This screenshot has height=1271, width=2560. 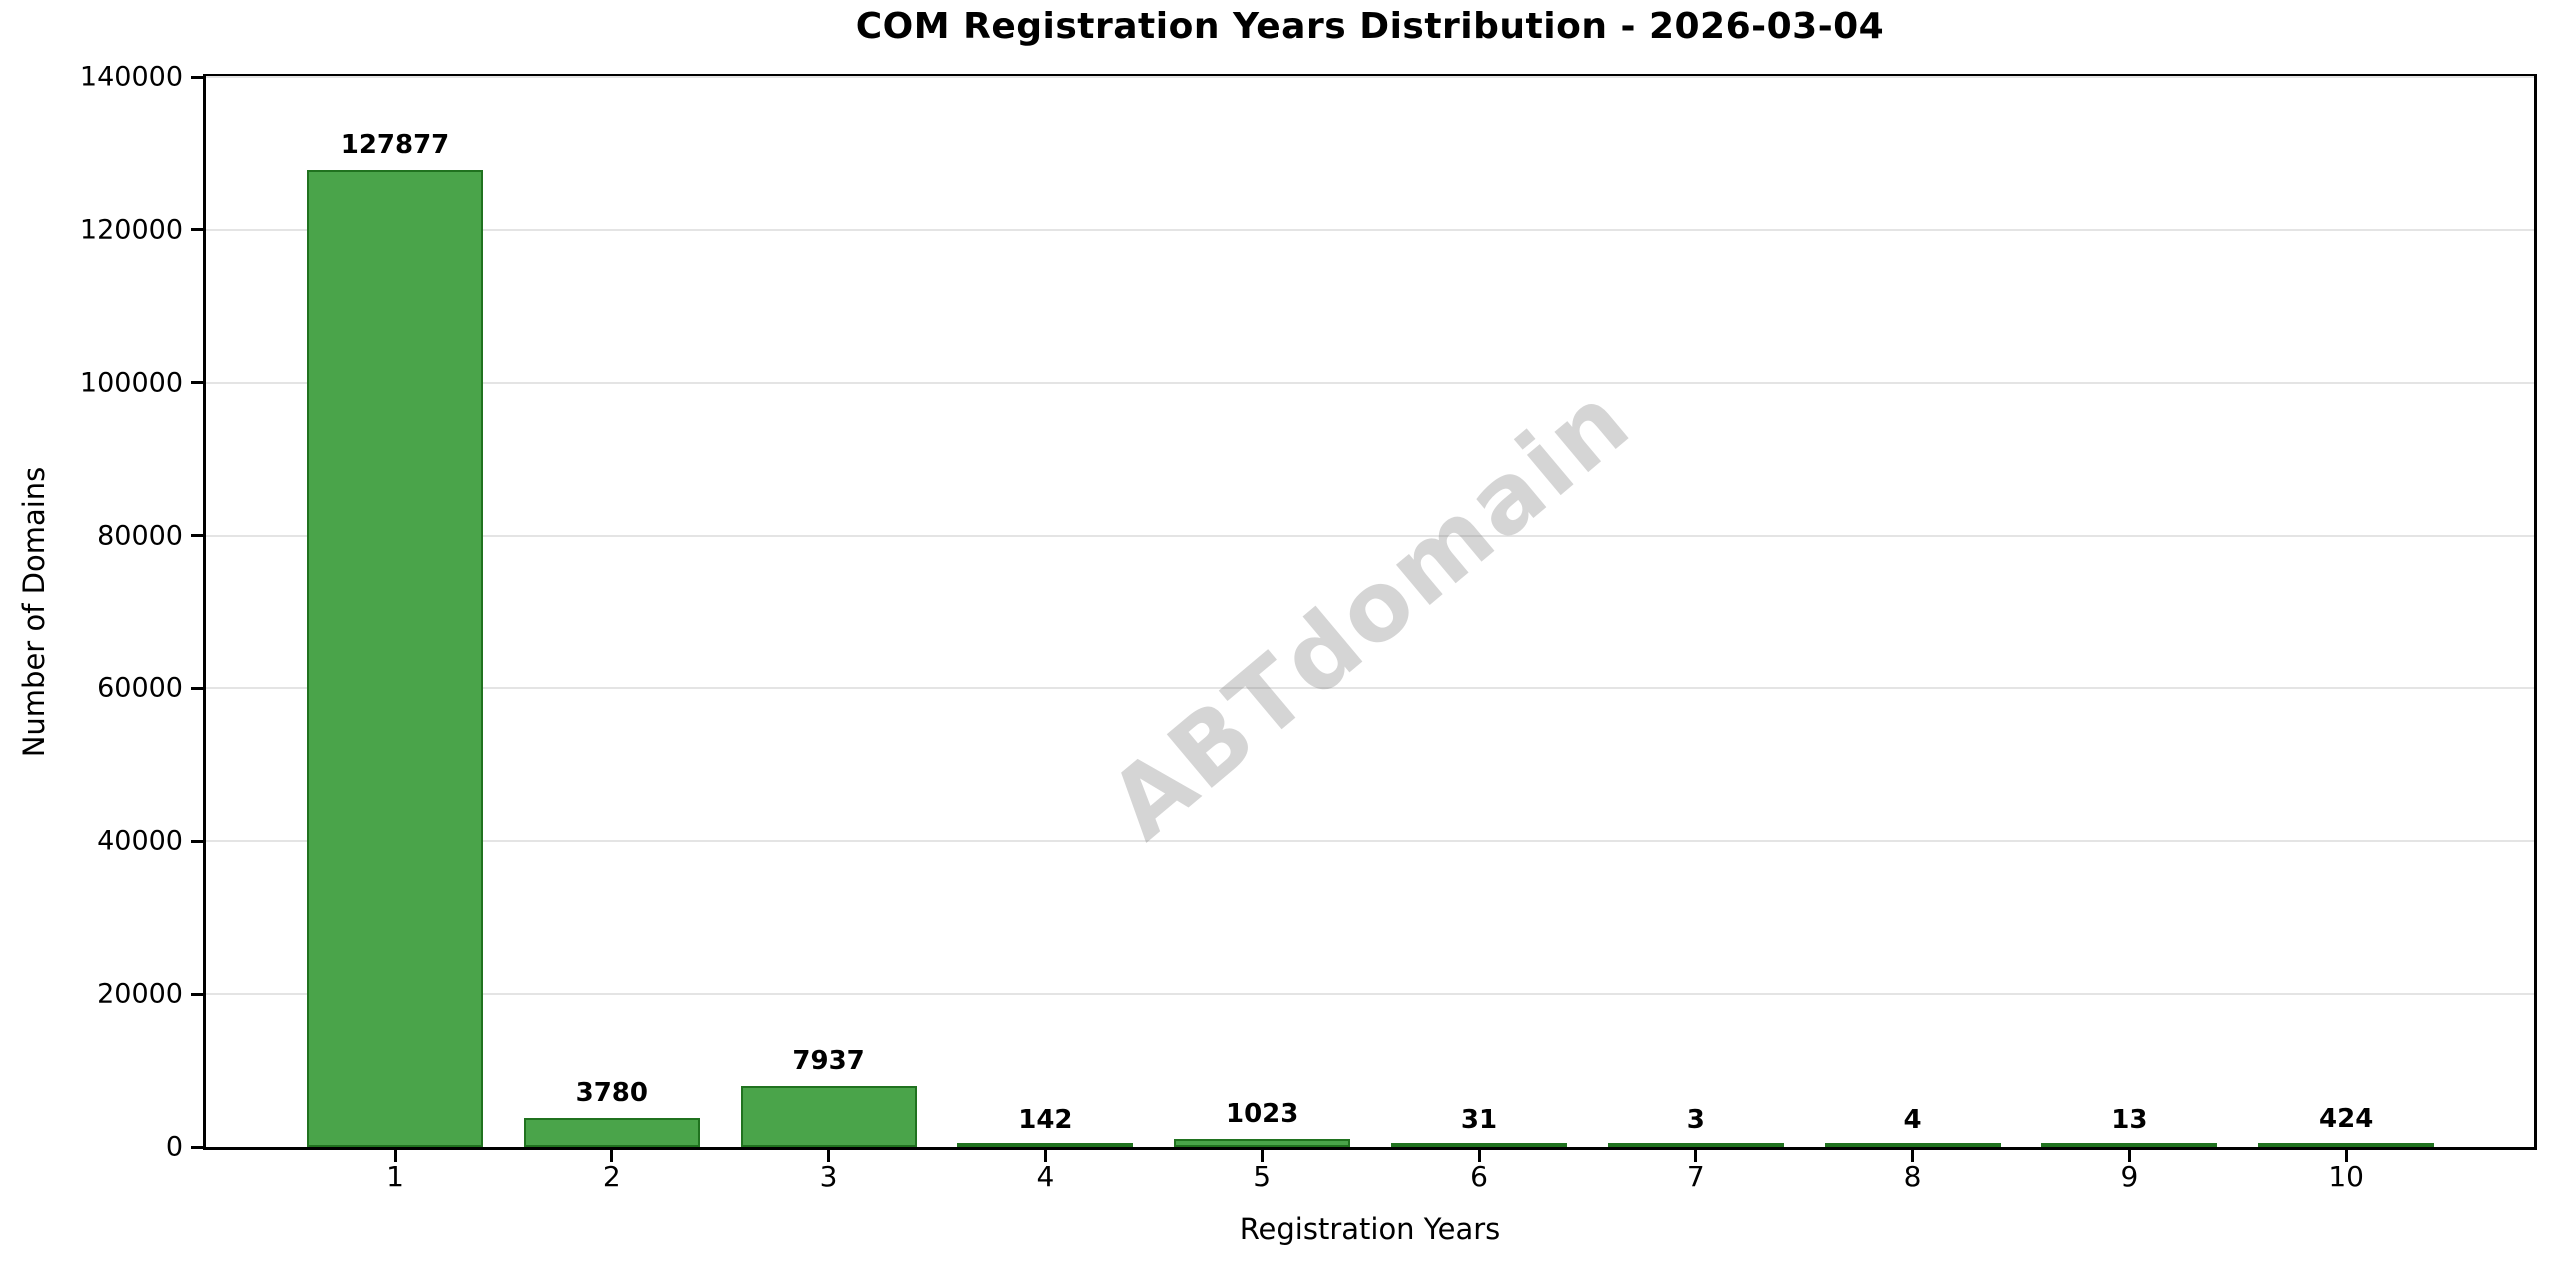 I want to click on bar-value-label-year-8: 4, so click(x=1912, y=1120).